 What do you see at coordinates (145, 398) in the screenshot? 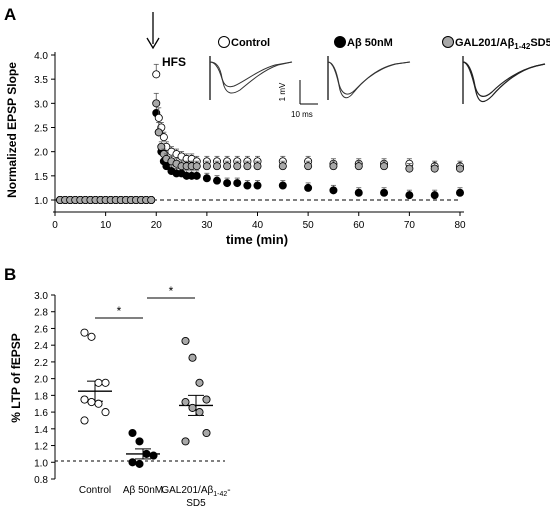
I see `panel-b-series` at bounding box center [145, 398].